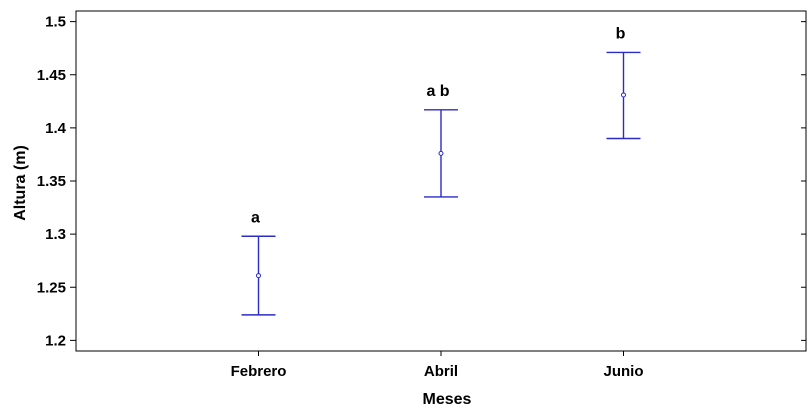 The image size is (807, 405). I want to click on y-tick-label: 1.3, so click(55, 234).